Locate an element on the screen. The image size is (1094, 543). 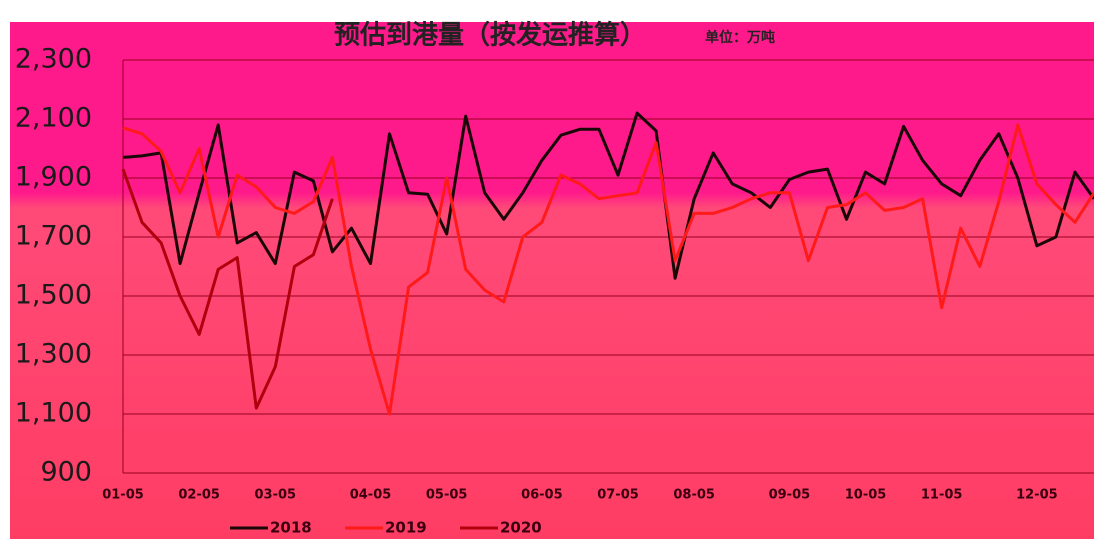
y-tick-label: 900 is located at coordinates (66, 472).